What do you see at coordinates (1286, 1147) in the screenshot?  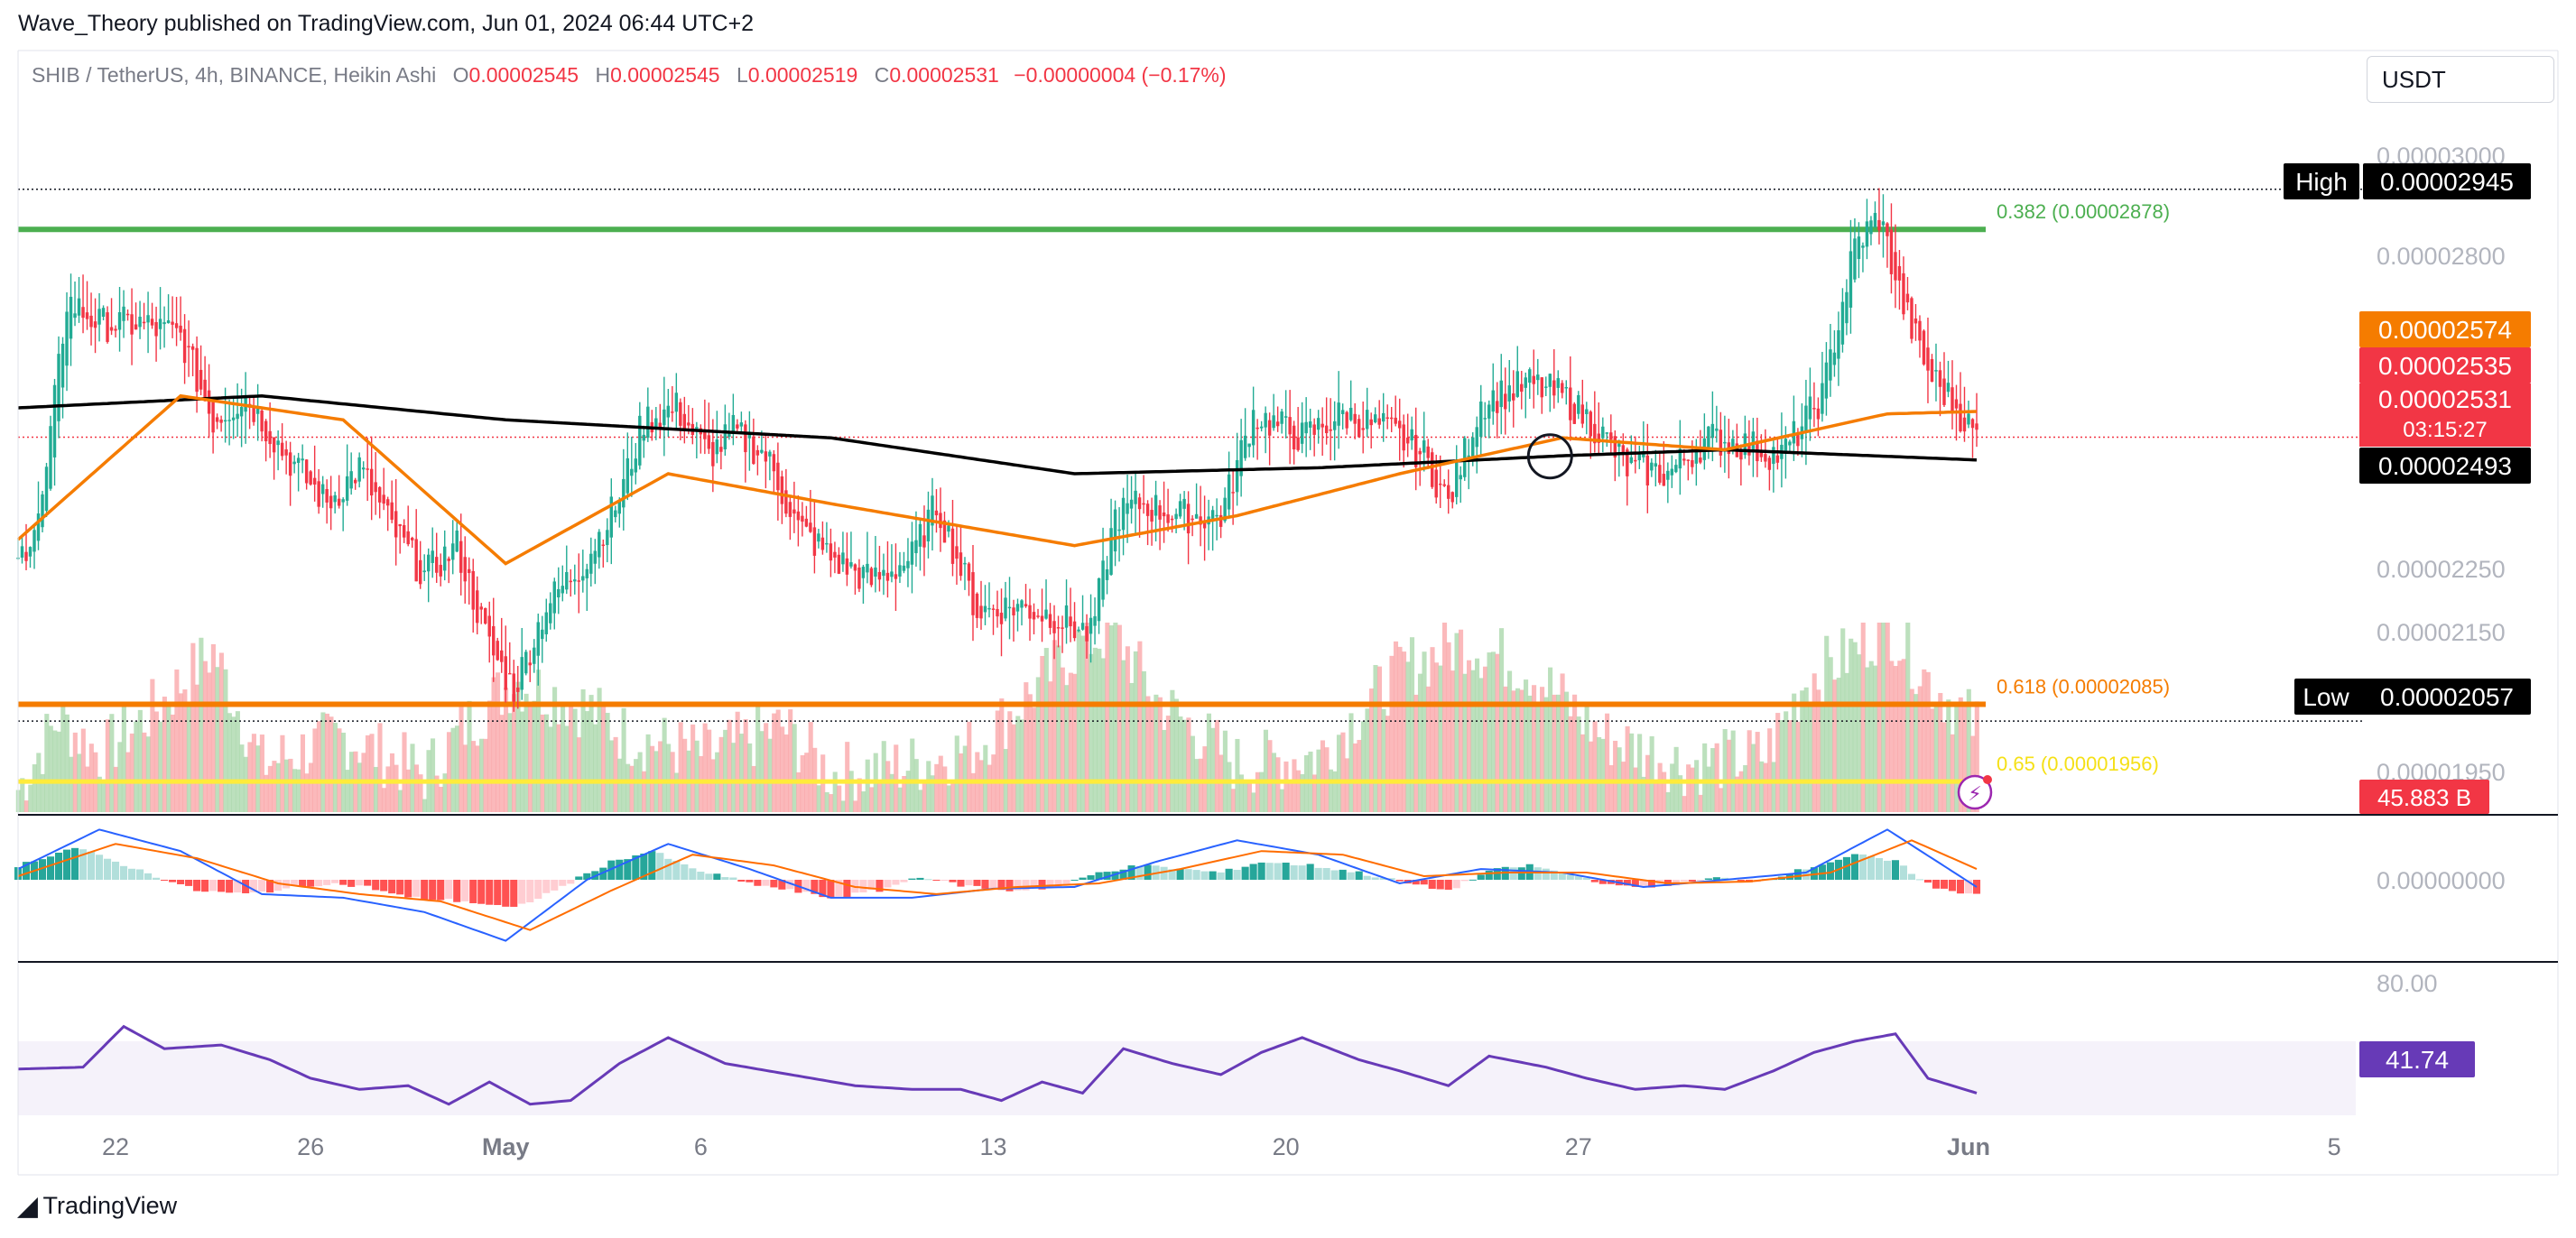 I see `x-axis-tick: 20` at bounding box center [1286, 1147].